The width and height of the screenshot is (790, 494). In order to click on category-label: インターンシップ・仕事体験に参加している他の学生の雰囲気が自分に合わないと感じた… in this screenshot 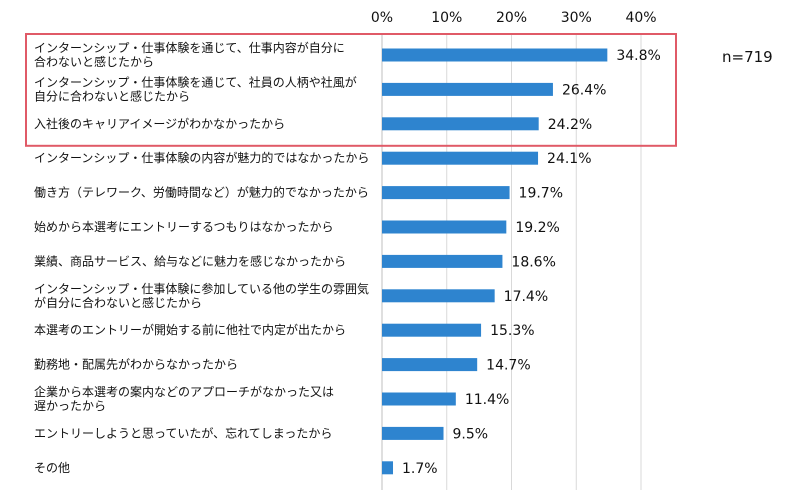, I will do `click(201, 295)`.